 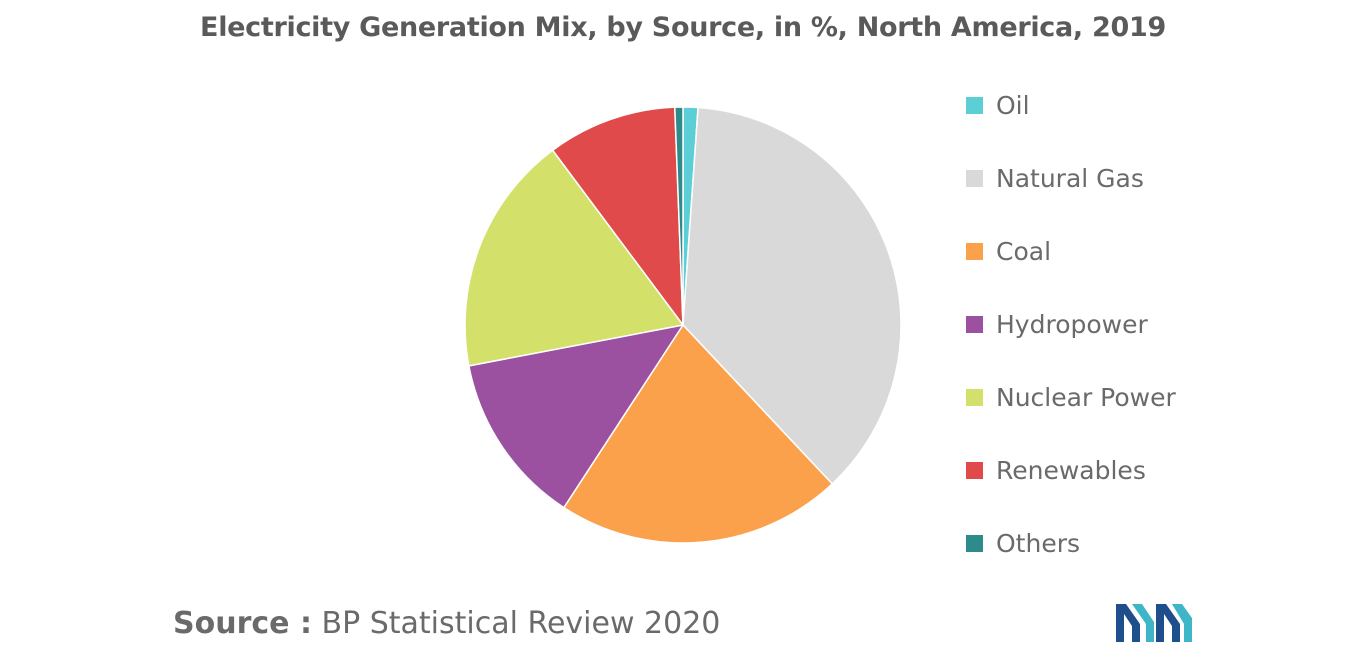 I want to click on legend-label: Coal, so click(x=1024, y=251).